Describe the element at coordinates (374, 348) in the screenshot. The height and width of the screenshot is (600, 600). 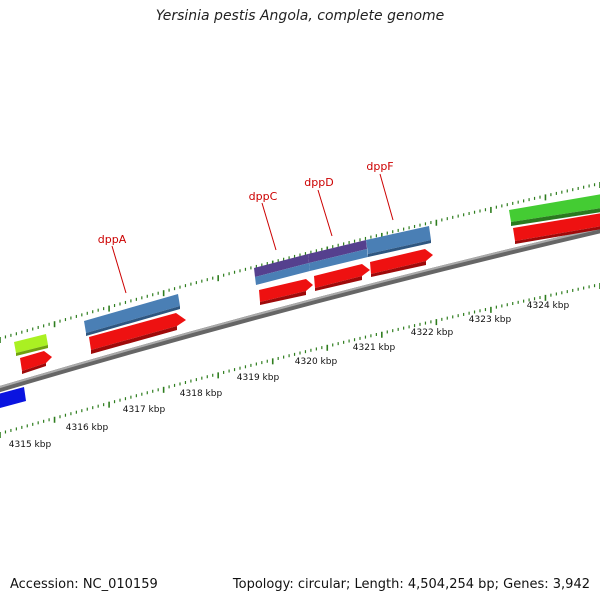
I see `scale-label-4321: 4321 kbp` at that location.